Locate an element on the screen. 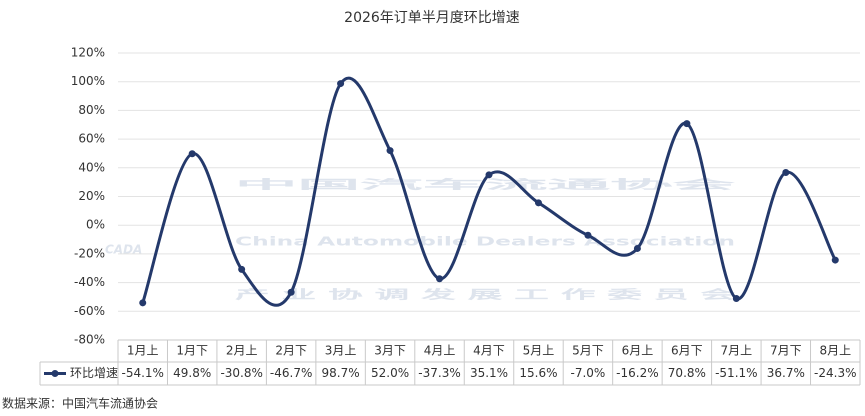  data-label: -16.2% is located at coordinates (637, 373).